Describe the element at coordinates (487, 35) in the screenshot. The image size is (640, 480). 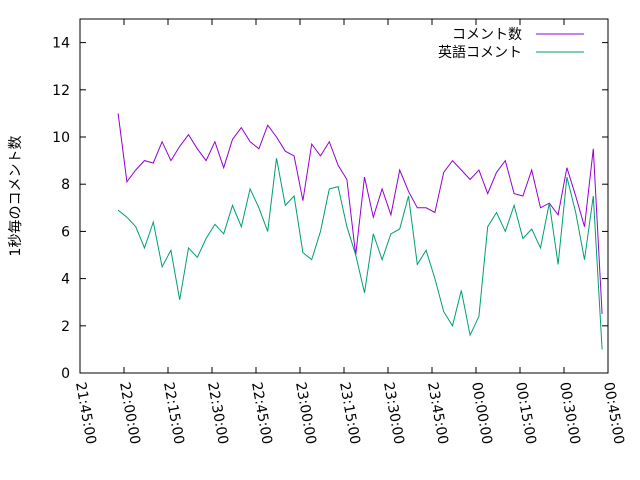
I see `legend-label: コメント数` at that location.